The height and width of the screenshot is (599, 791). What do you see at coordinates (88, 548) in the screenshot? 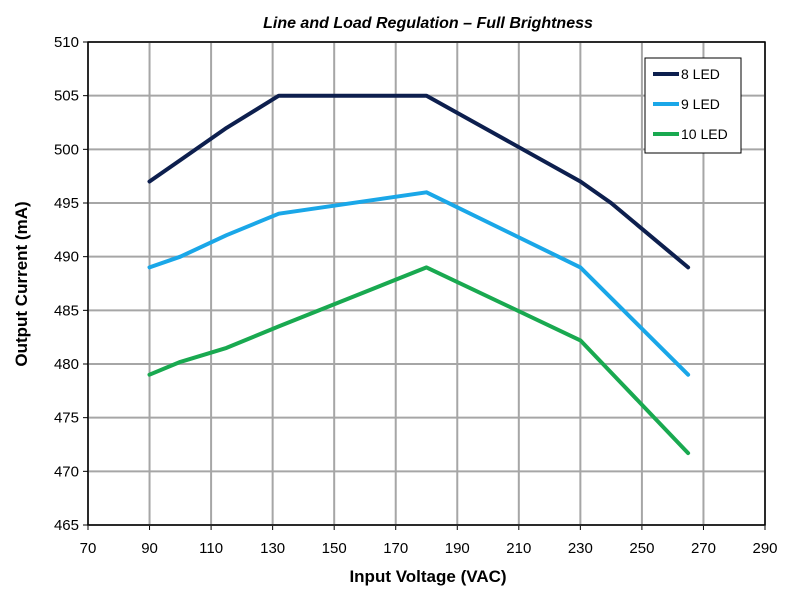
I see `x-tick-label: 70` at bounding box center [88, 548].